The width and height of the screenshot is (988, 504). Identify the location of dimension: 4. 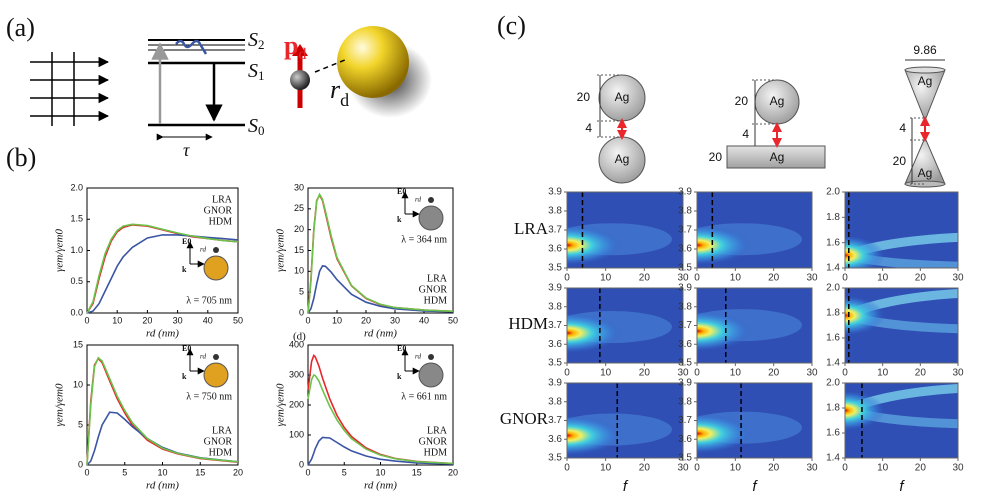
(745, 134).